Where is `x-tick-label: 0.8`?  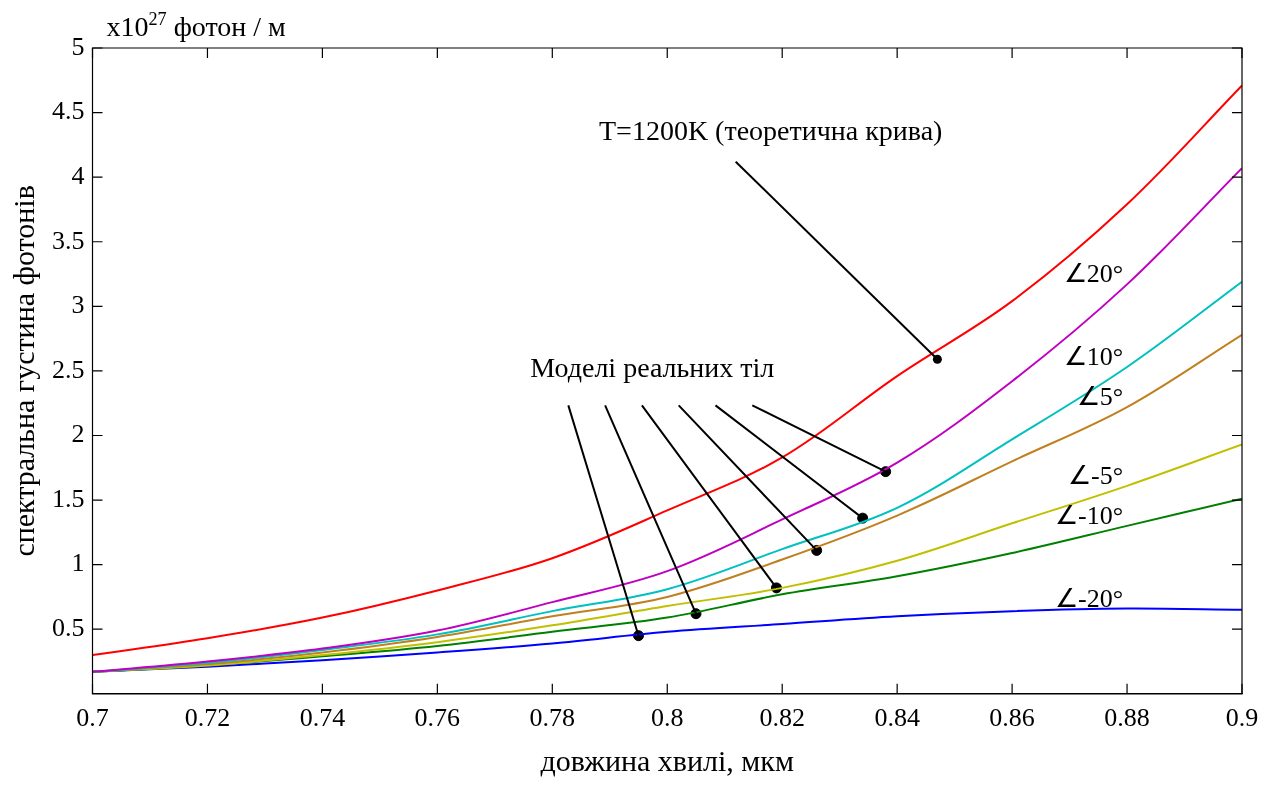
x-tick-label: 0.8 is located at coordinates (667, 718).